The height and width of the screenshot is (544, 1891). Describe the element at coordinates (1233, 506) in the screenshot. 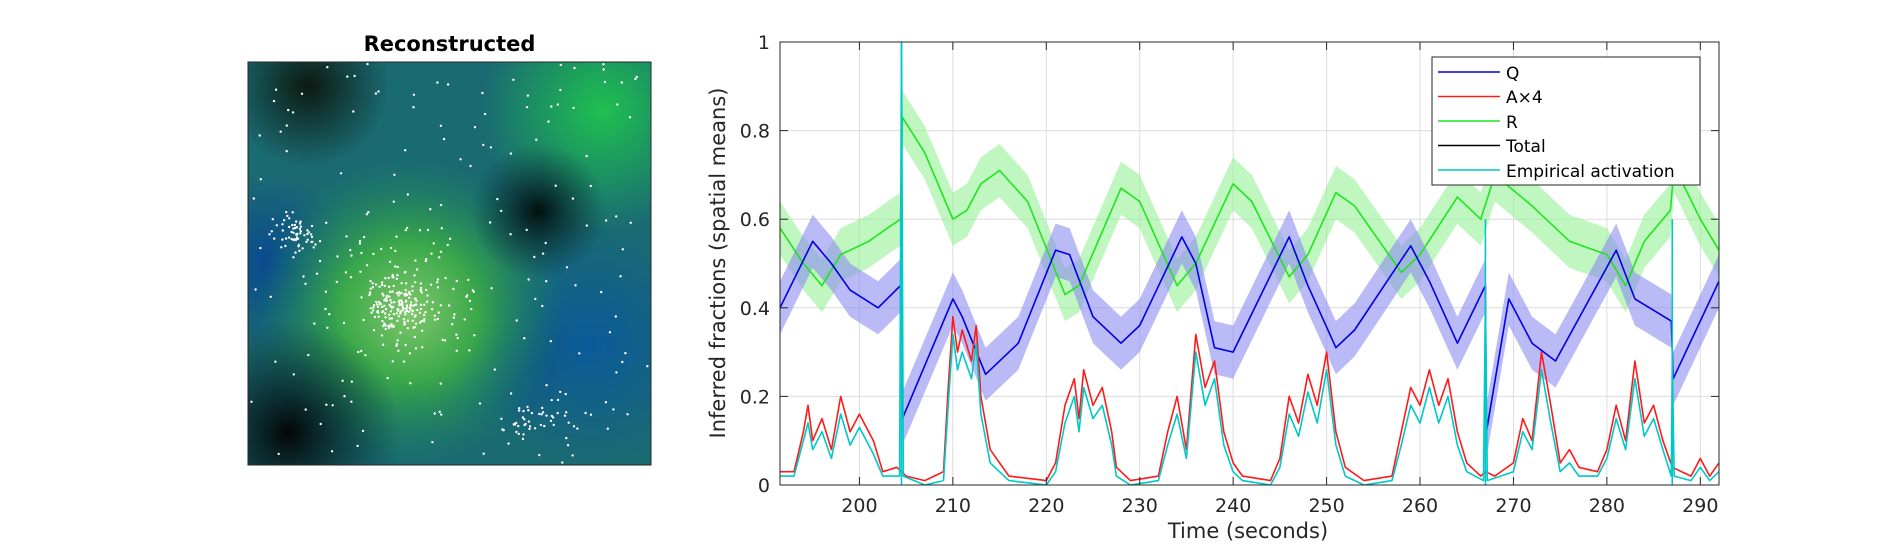

I see `x-tick-label: 240` at that location.